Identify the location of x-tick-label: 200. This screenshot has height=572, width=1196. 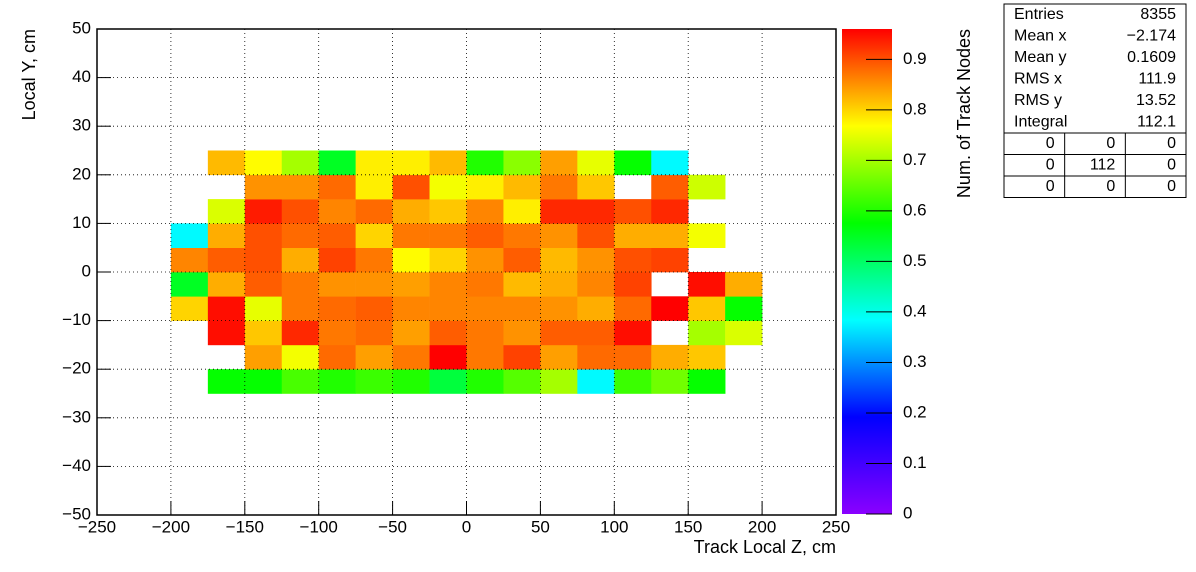
(762, 526).